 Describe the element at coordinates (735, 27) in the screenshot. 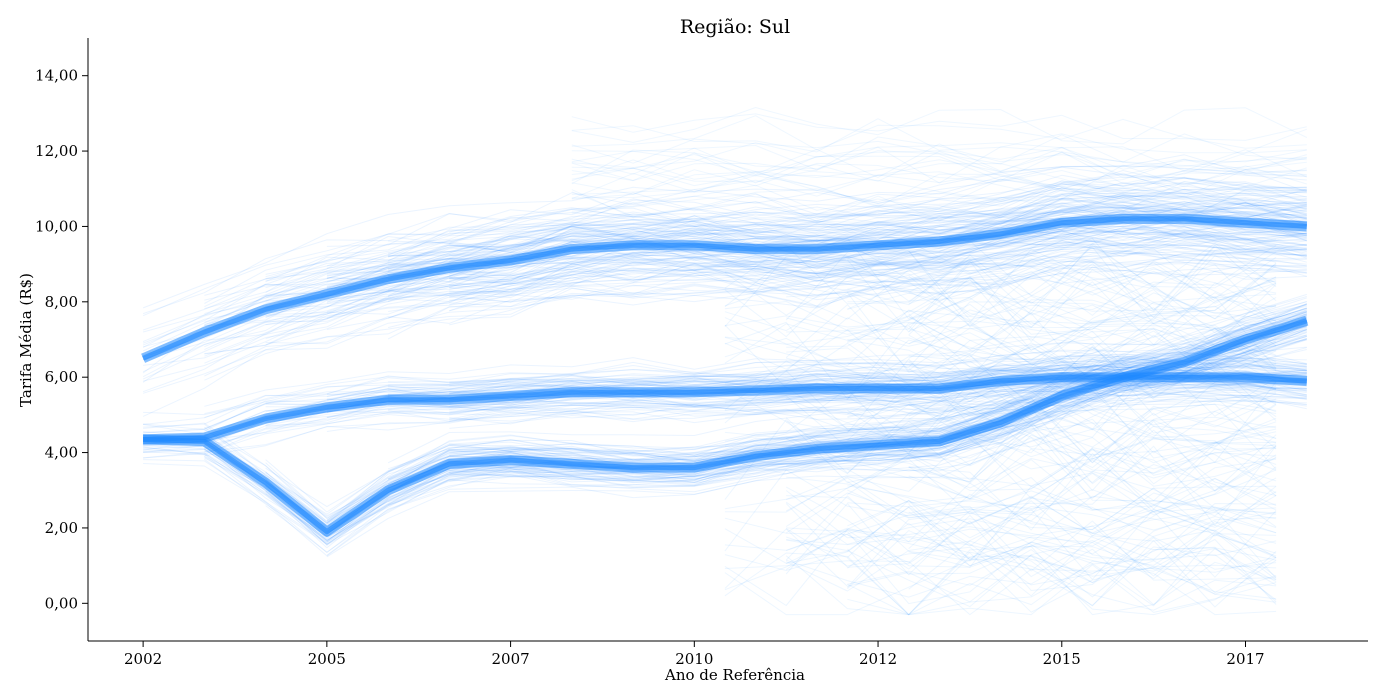

I see `chart-title: Região: Sul` at that location.